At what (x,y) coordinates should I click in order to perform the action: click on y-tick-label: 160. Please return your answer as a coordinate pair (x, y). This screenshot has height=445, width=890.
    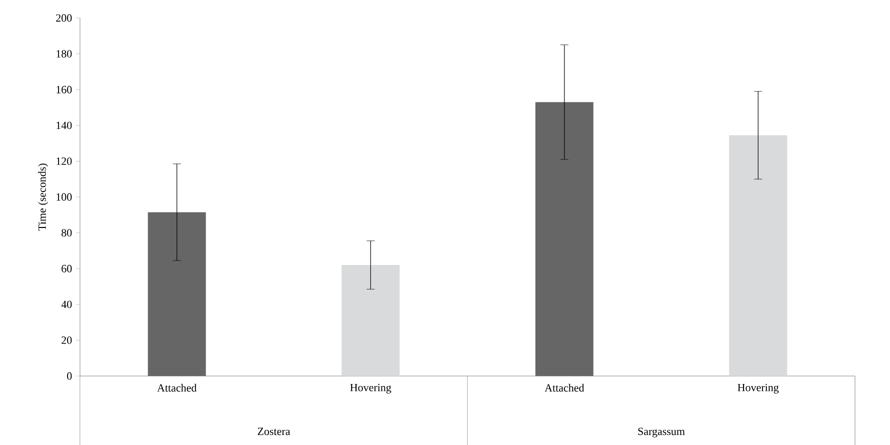
    Looking at the image, I should click on (64, 90).